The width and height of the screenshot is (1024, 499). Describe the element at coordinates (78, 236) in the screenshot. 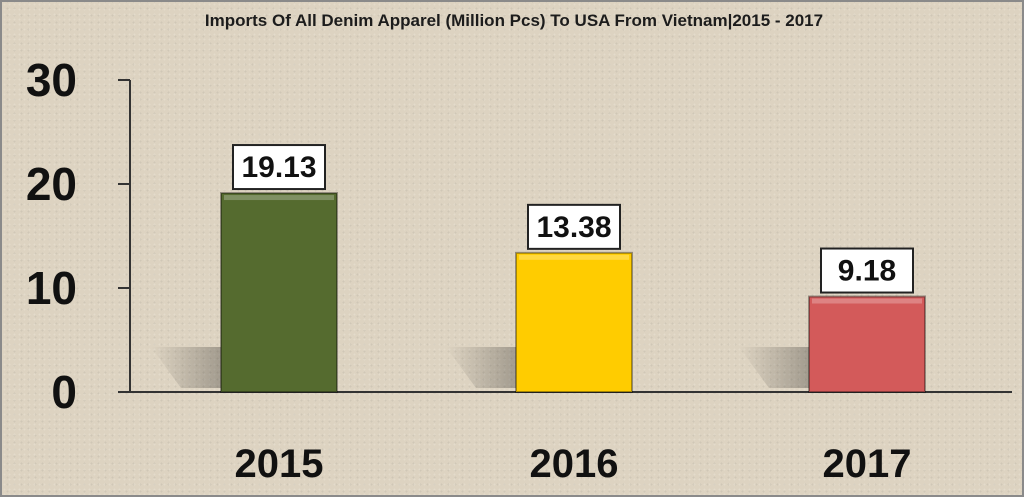

I see `y-axis-ticks: 0 10 20 30` at that location.